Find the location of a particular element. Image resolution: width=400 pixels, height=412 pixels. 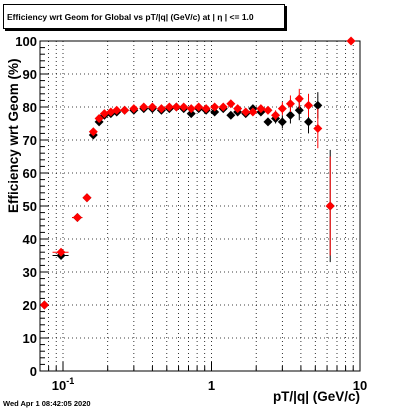

y-axis-label: Efficiency wrt Geom (%) is located at coordinates (13, 135).